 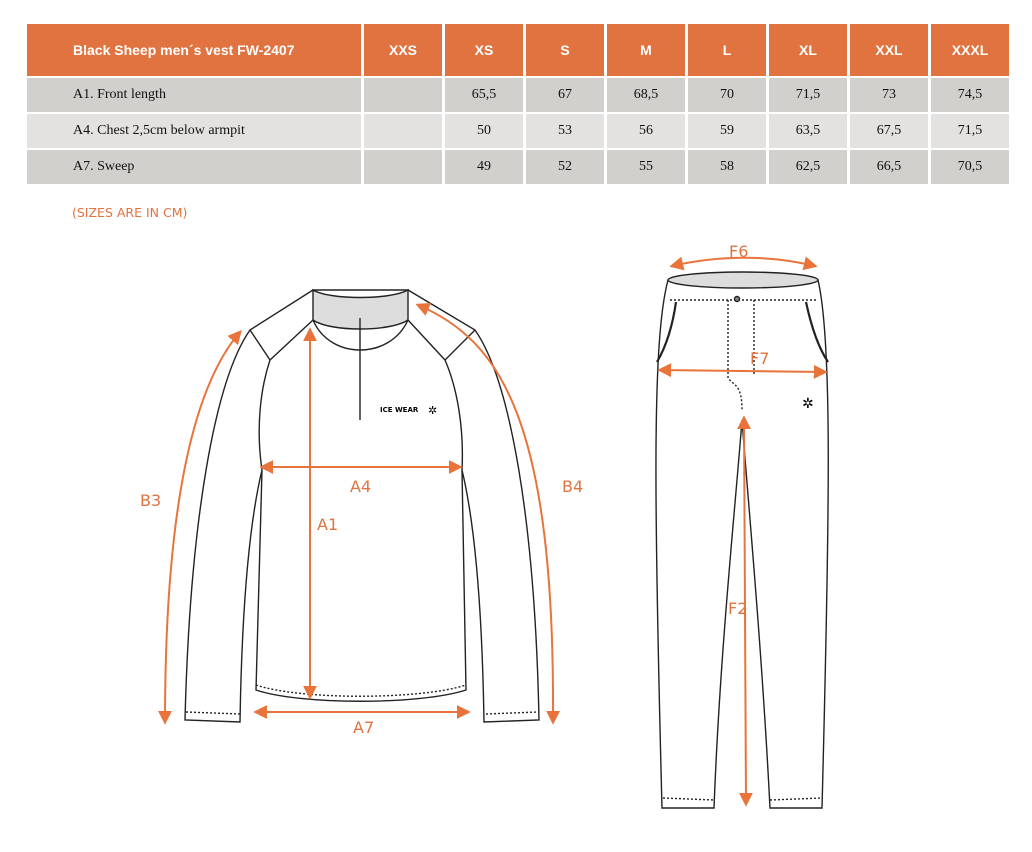 What do you see at coordinates (889, 131) in the screenshot?
I see `cell-xxl: 67,5` at bounding box center [889, 131].